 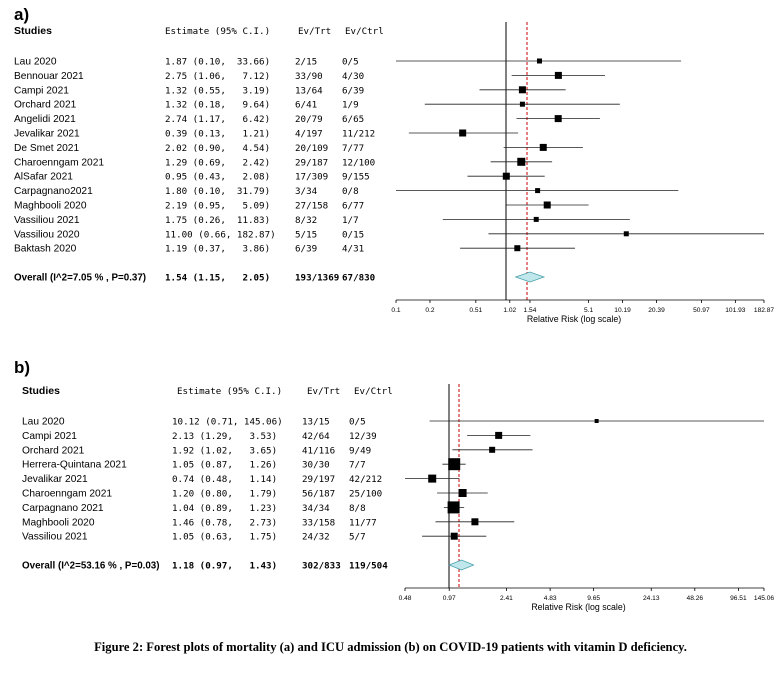 I want to click on panel-label-b: b), so click(x=22, y=367).